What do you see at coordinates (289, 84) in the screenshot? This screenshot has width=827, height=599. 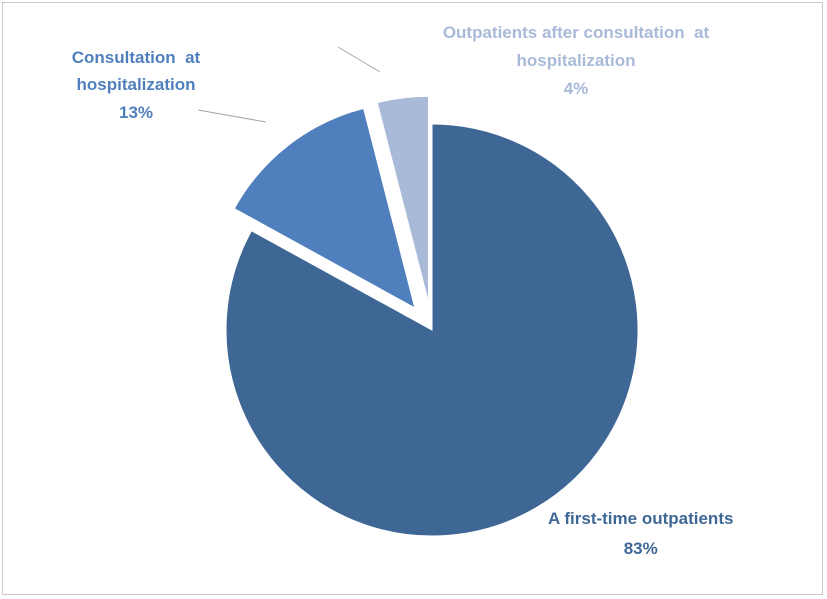 I see `leader-lines` at bounding box center [289, 84].